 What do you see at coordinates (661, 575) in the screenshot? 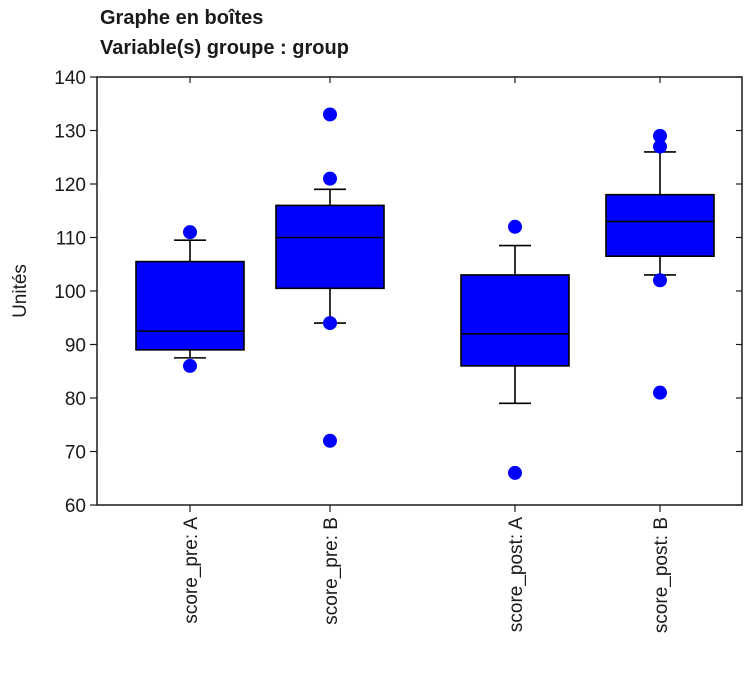
I see `x-tick-label: score_post: B` at bounding box center [661, 575].